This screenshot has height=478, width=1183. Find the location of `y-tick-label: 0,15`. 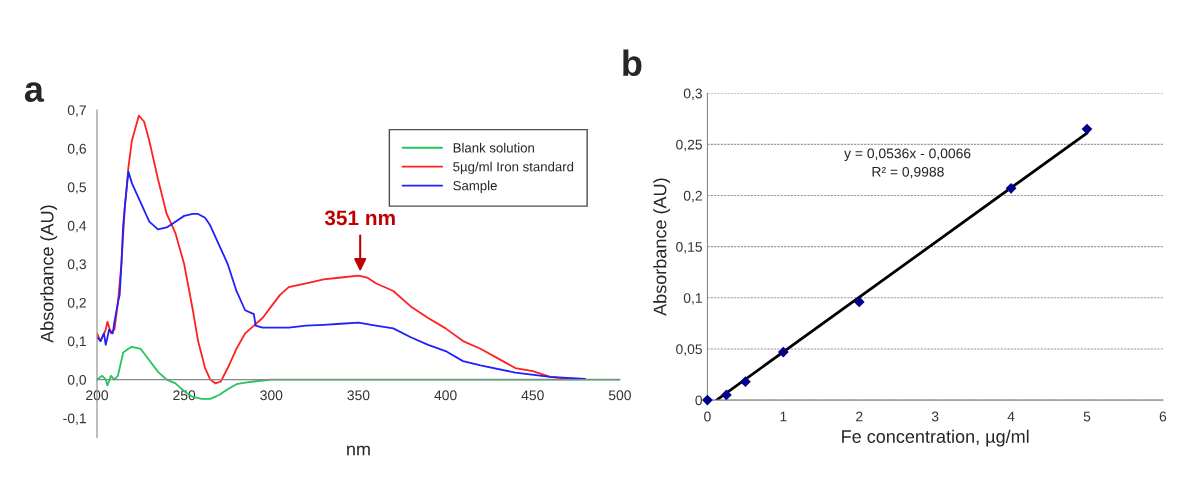

y-tick-label: 0,15 is located at coordinates (689, 247).